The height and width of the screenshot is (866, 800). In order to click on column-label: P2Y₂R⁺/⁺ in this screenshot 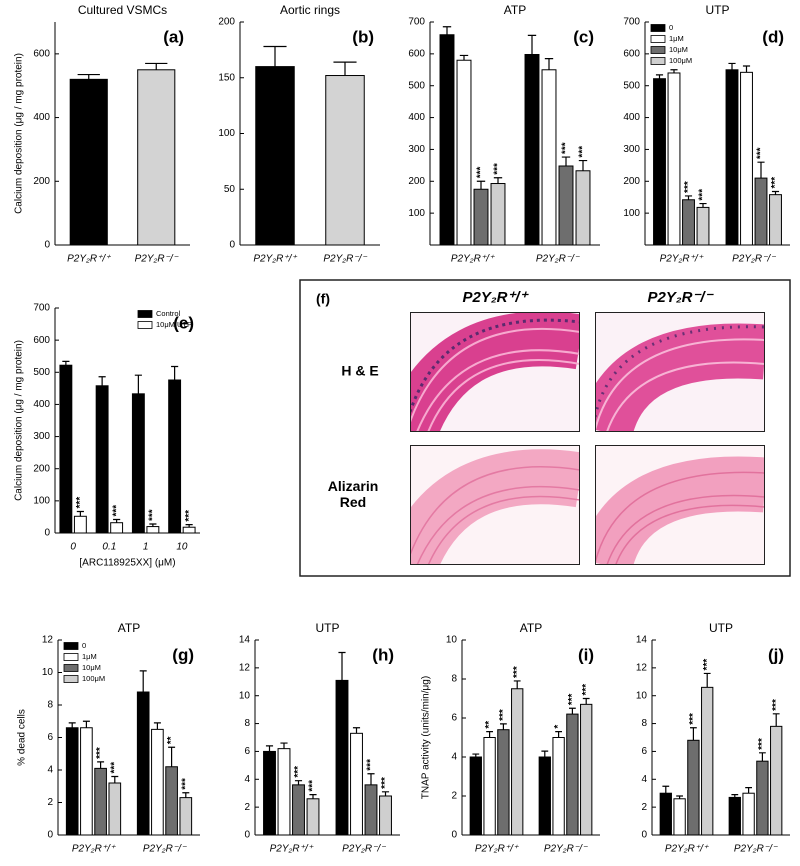, I will do `click(496, 297)`.